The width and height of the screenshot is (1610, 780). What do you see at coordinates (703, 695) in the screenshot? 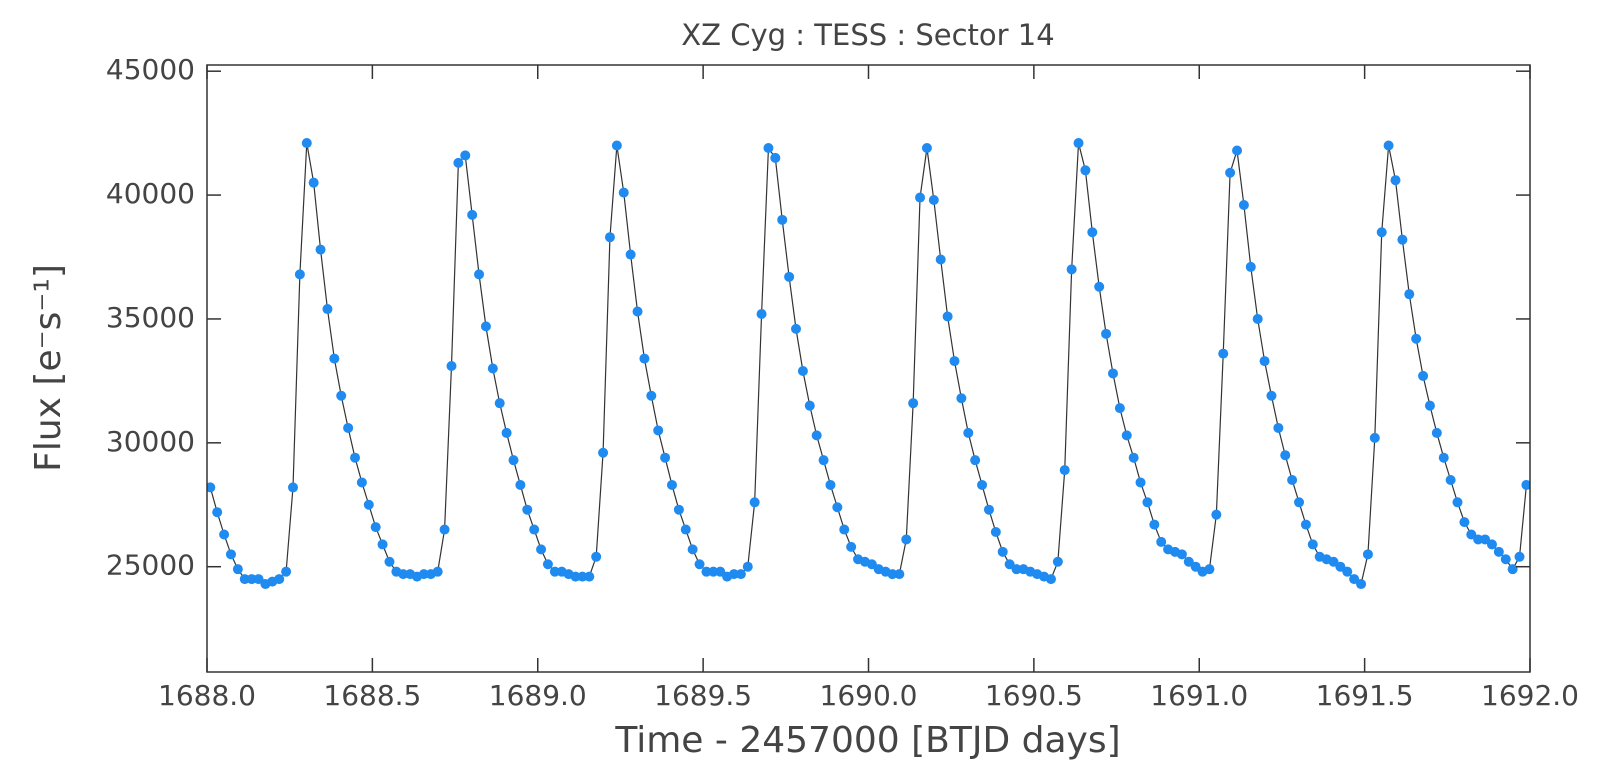
I see `x-tick-label: 1689.5` at bounding box center [703, 695].